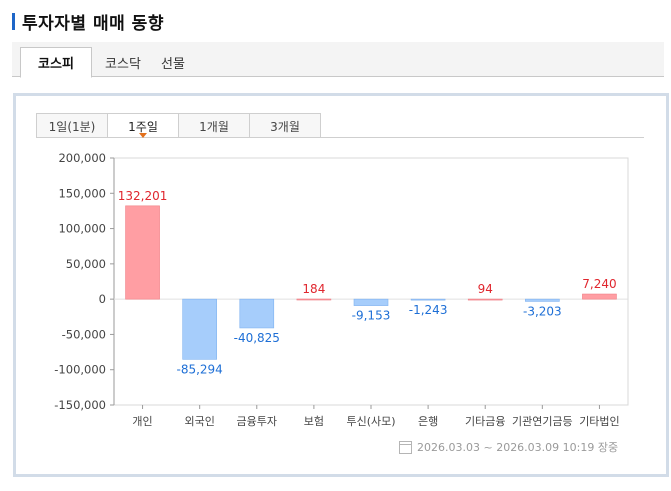 The width and height of the screenshot is (671, 491). What do you see at coordinates (485, 289) in the screenshot?
I see `bar-value-label: 94` at bounding box center [485, 289].